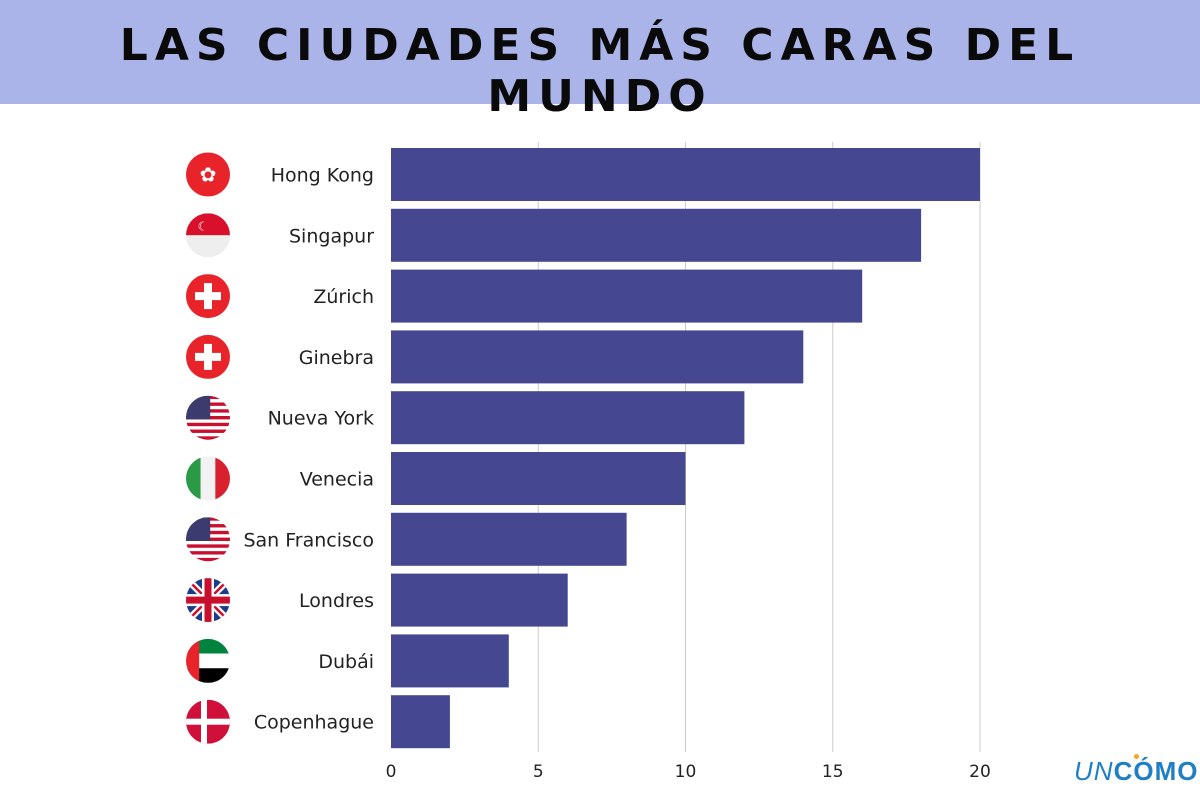 The width and height of the screenshot is (1200, 800). Describe the element at coordinates (208, 721) in the screenshot. I see `flag-denmark-icon` at that location.